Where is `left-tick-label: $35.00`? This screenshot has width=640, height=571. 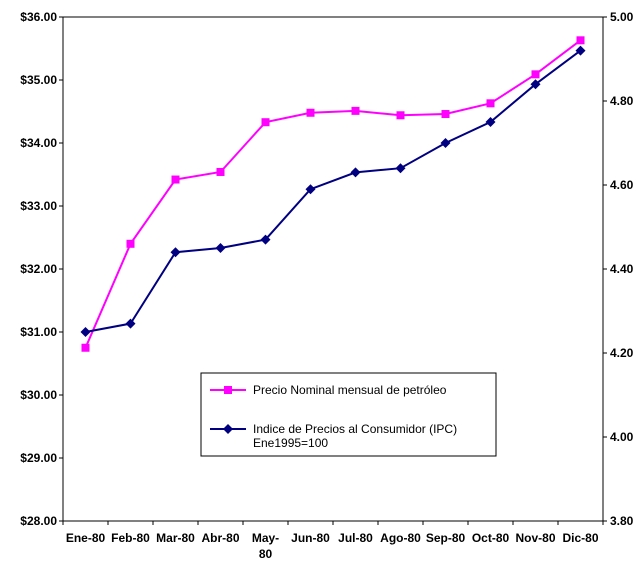 left-tick-label: $35.00 is located at coordinates (38, 80).